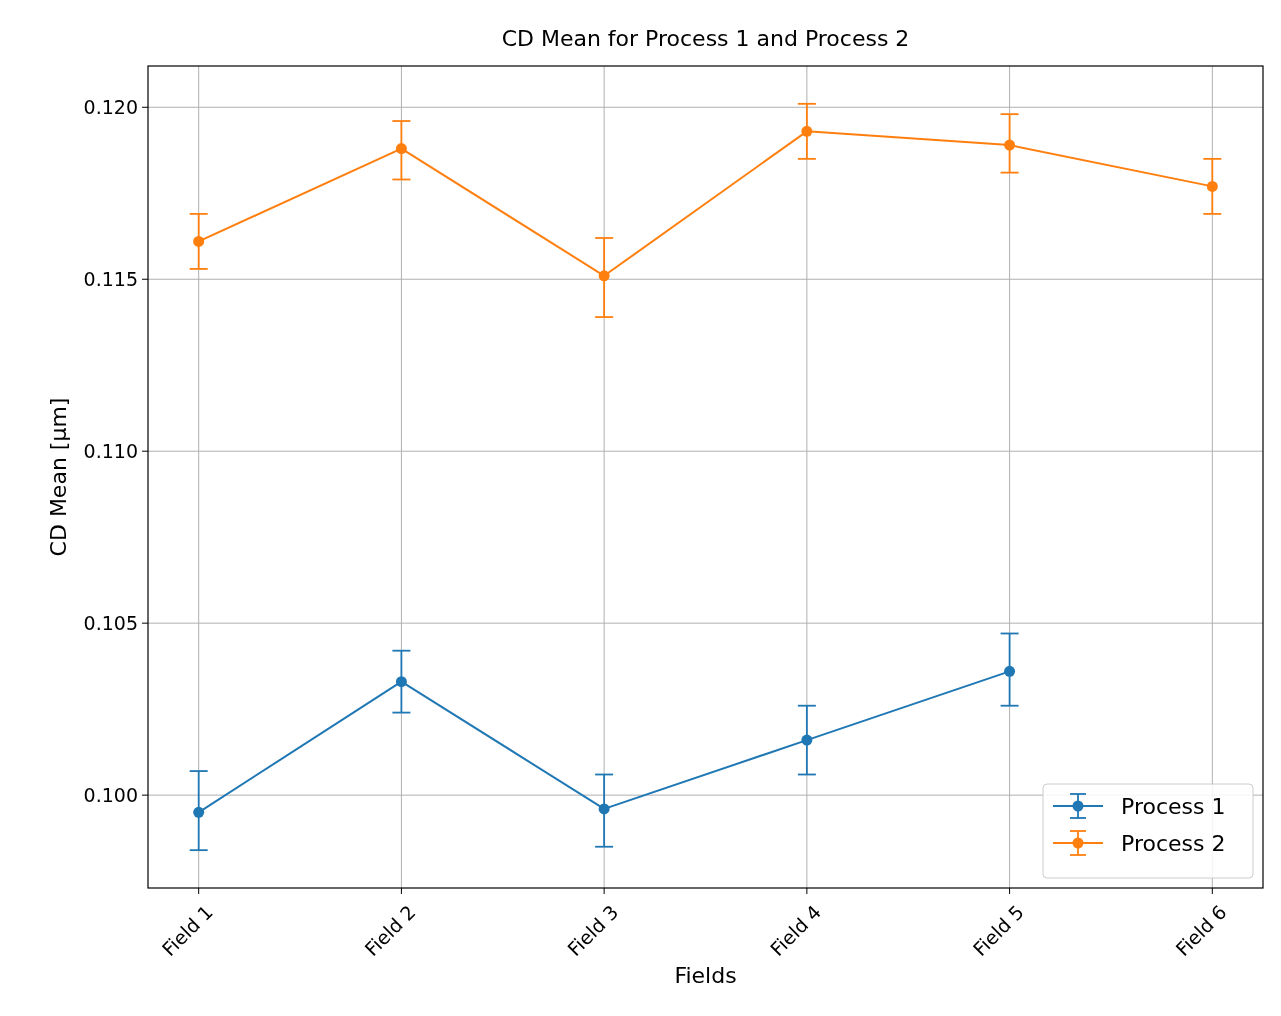 The width and height of the screenshot is (1281, 1016). Describe the element at coordinates (110, 622) in the screenshot. I see `y-tick-label: 0.105` at that location.